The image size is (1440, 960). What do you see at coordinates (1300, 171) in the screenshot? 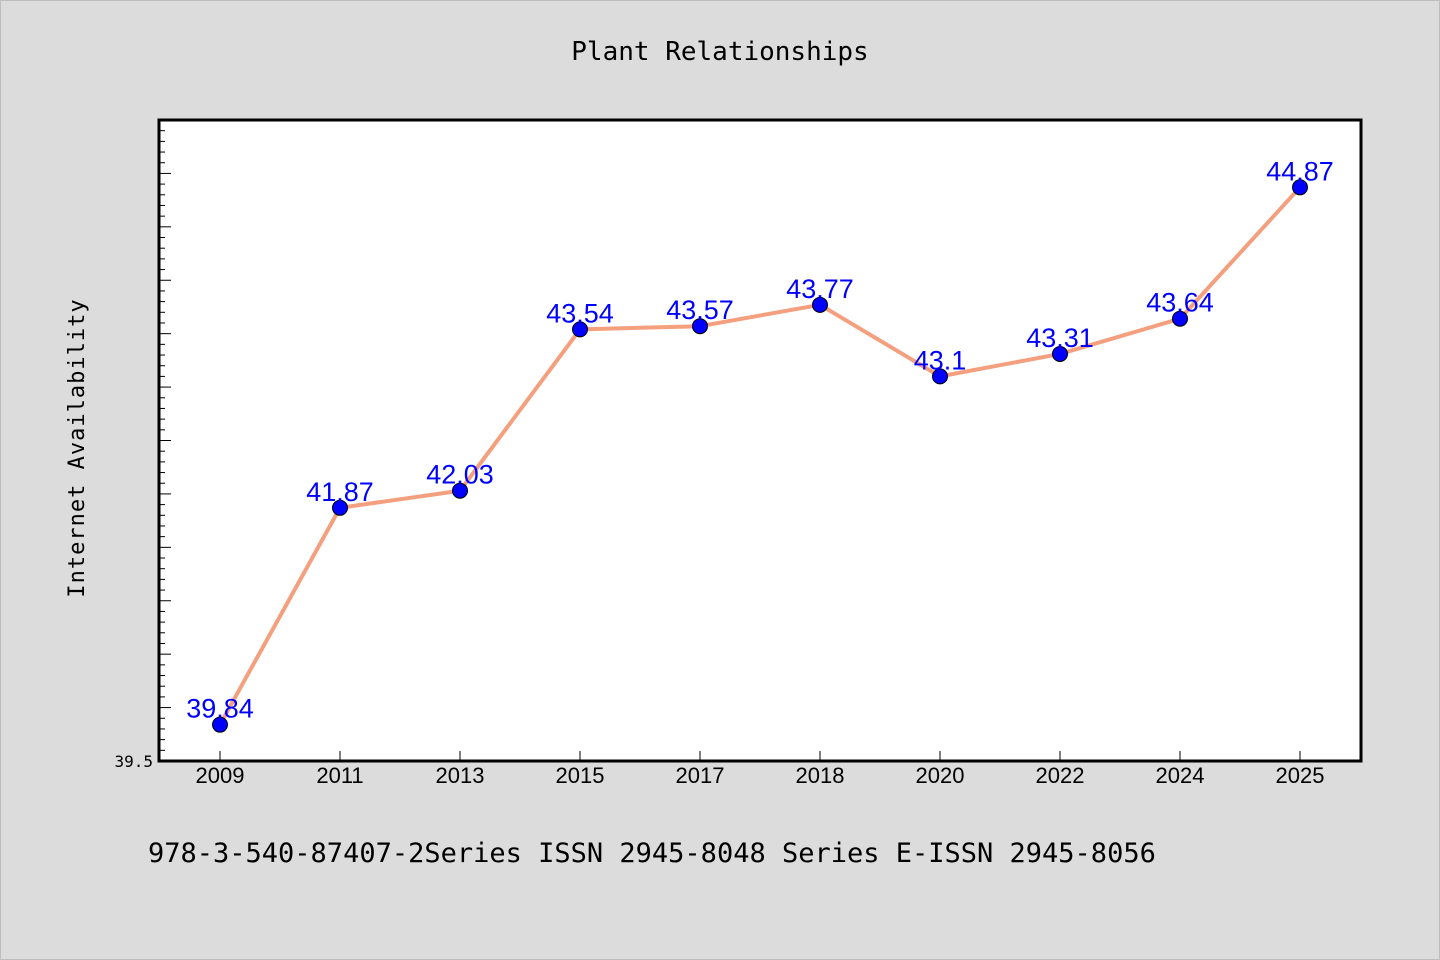
I see `data-label: 44.87` at bounding box center [1300, 171].